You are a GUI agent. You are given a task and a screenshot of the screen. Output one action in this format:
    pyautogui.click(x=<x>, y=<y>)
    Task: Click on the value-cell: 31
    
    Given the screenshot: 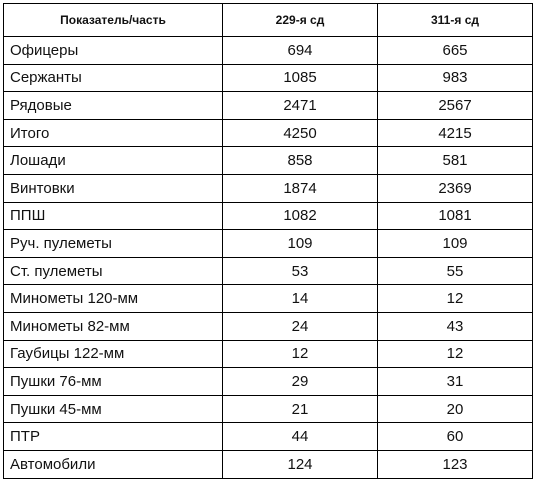 What is the action you would take?
    pyautogui.click(x=455, y=381)
    